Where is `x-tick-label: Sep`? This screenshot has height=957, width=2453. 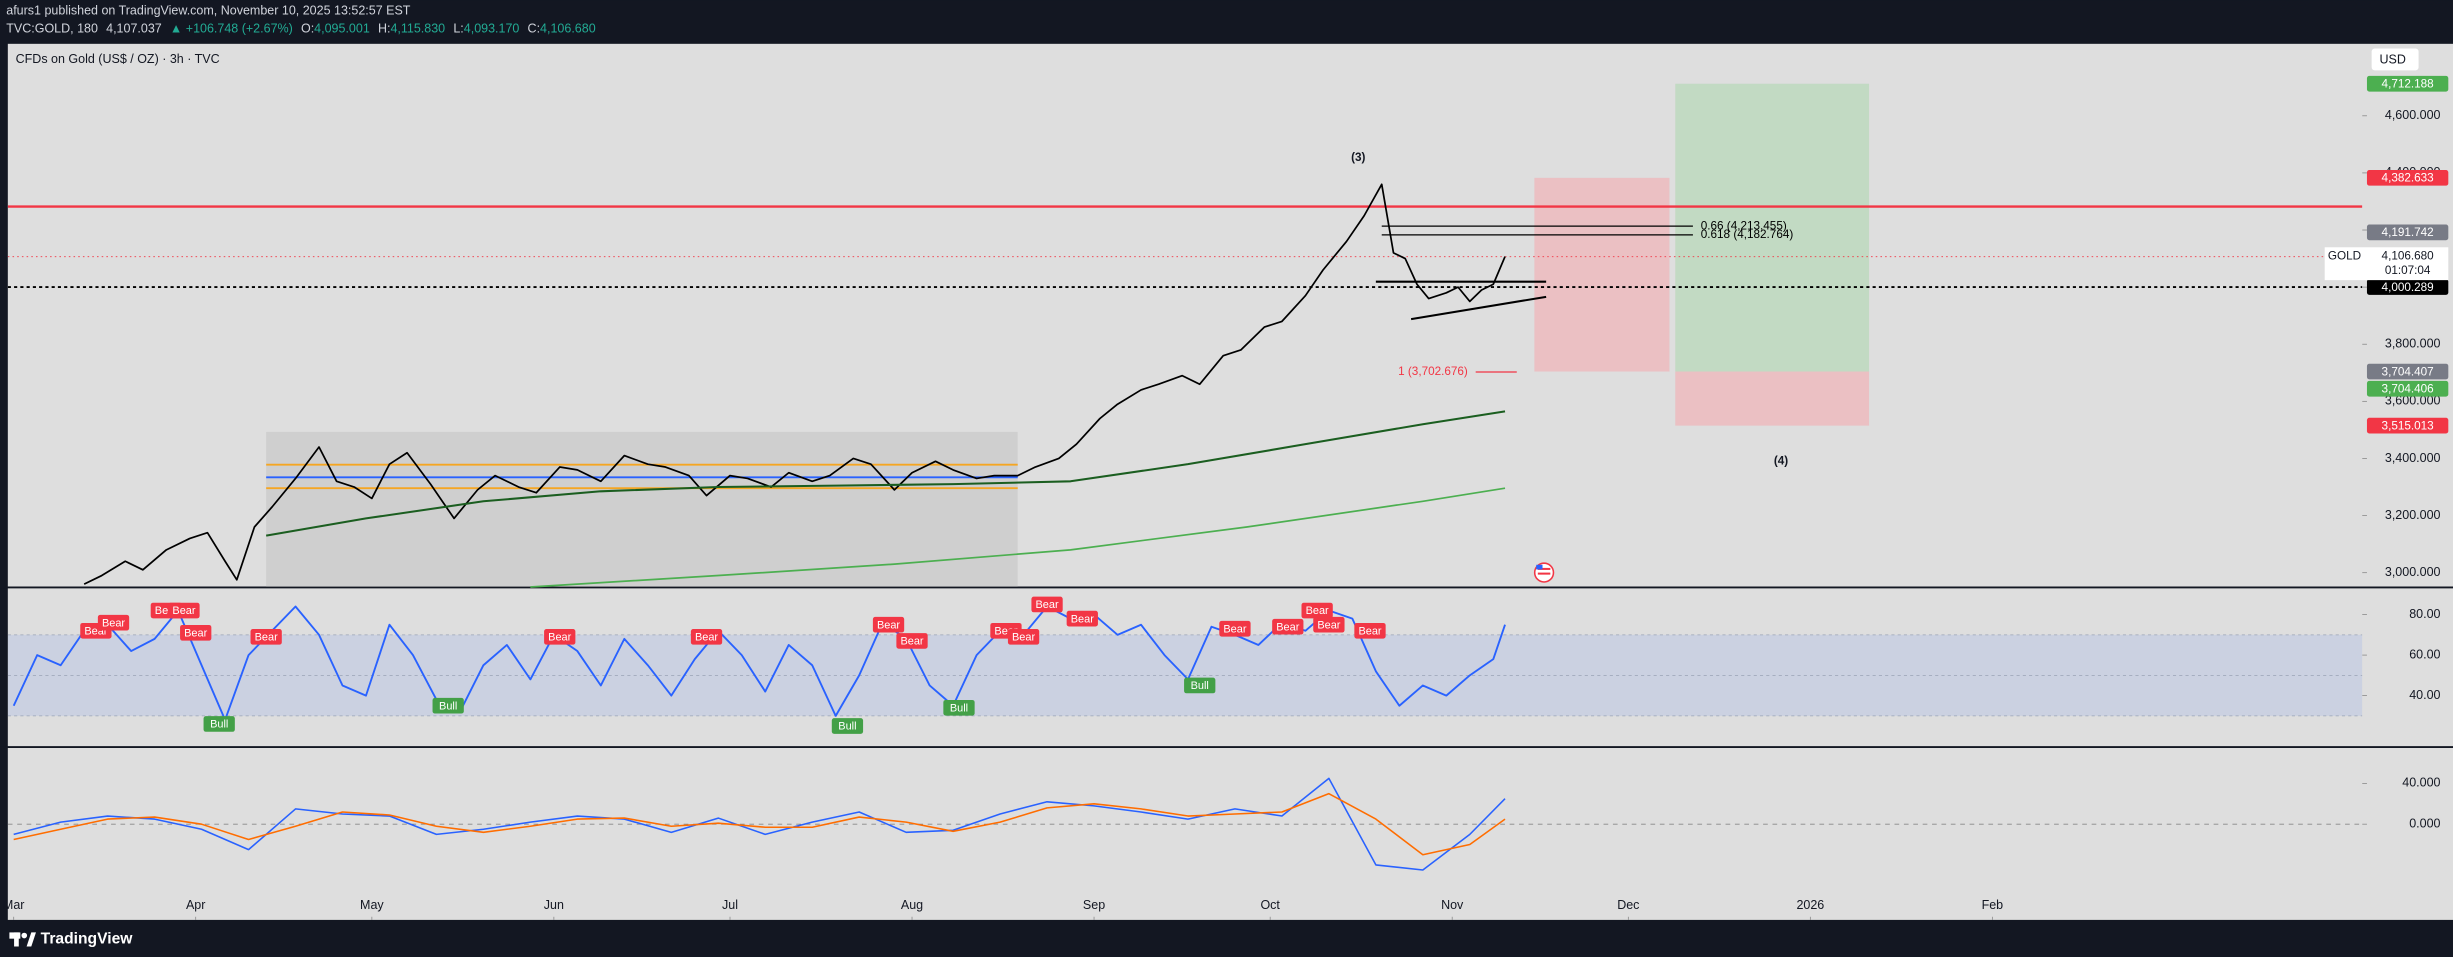 x-tick-label: Sep is located at coordinates (1094, 905).